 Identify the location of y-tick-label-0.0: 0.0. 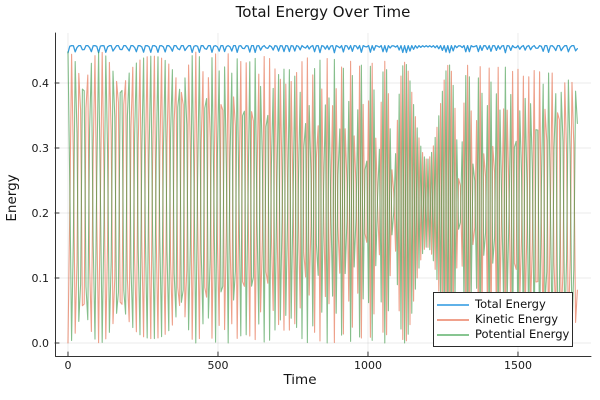
(40, 343).